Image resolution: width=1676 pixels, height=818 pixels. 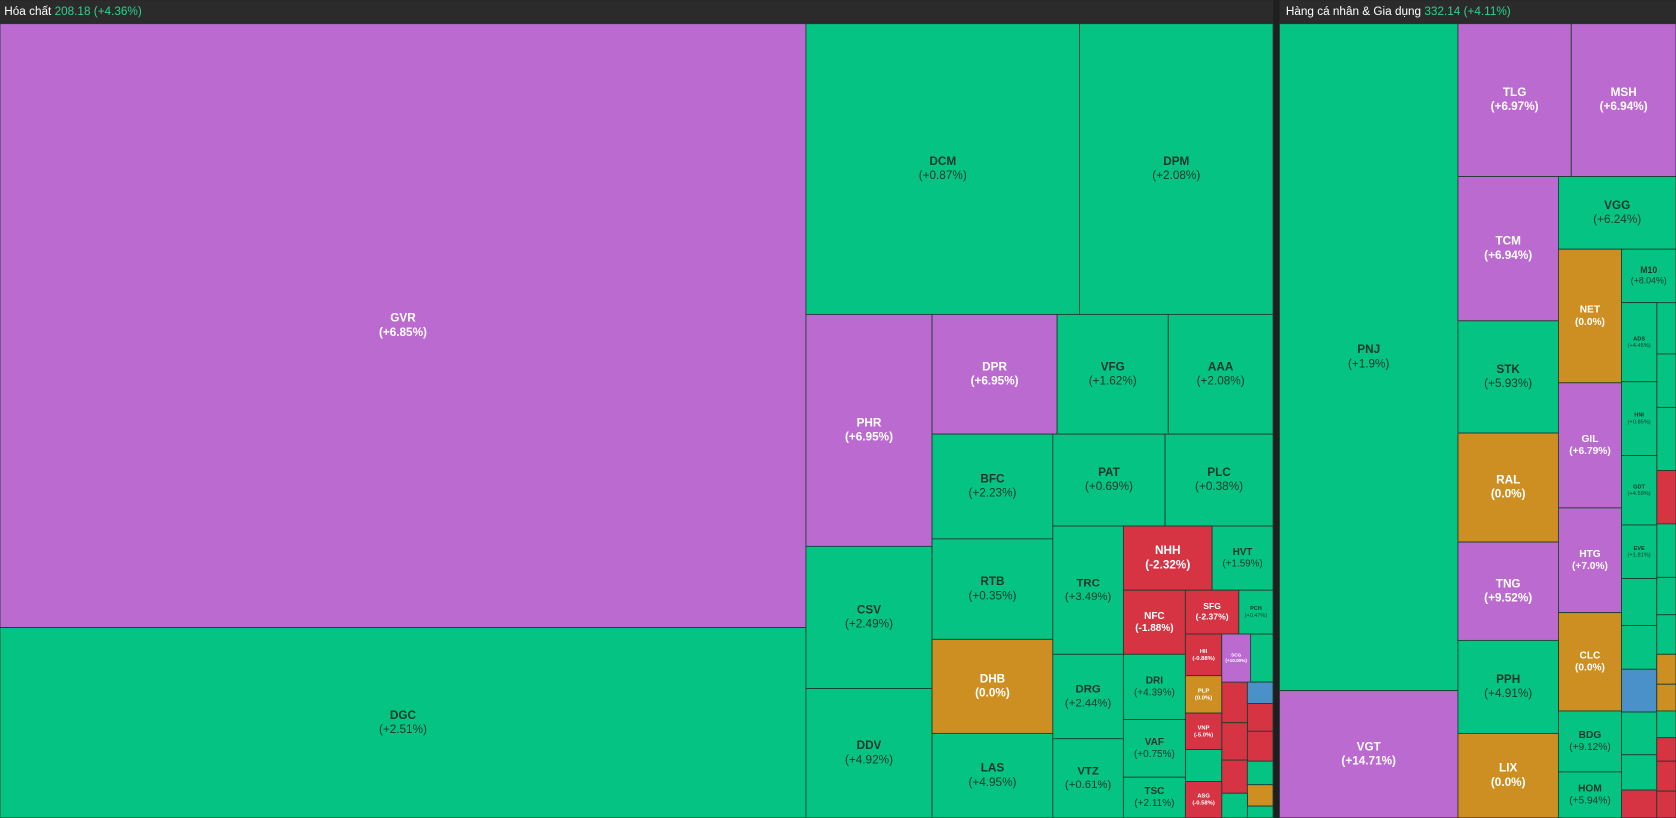 I want to click on tile-change: (+4.95%), so click(x=992, y=782).